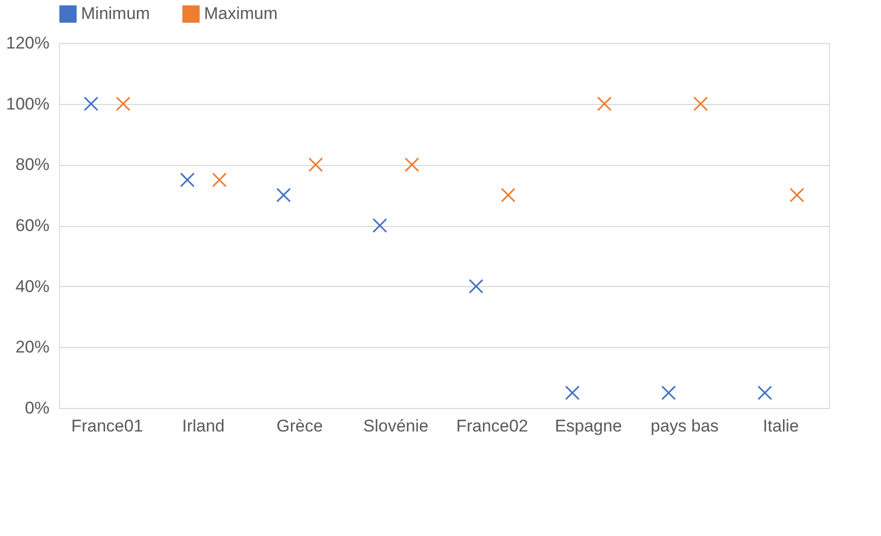 The image size is (881, 536). Describe the element at coordinates (32, 225) in the screenshot. I see `y-tick-label: 60%` at that location.